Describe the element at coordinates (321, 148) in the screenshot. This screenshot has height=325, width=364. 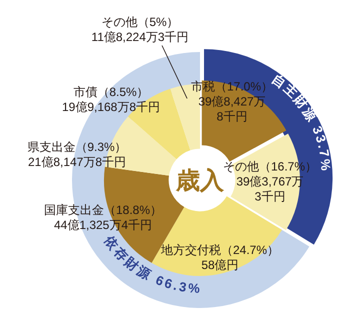
I see `data-label: 33.7%` at that location.